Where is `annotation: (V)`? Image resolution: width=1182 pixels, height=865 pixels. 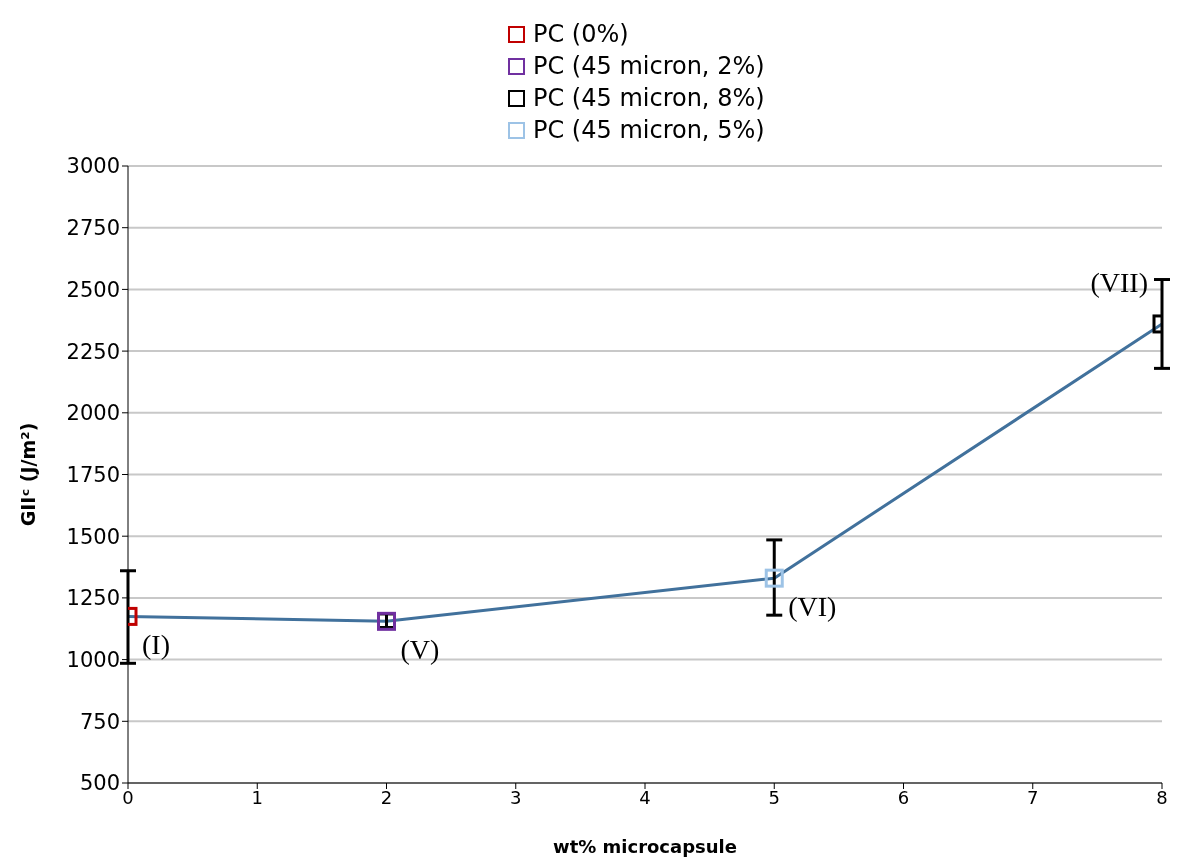 annotation: (V) is located at coordinates (420, 650).